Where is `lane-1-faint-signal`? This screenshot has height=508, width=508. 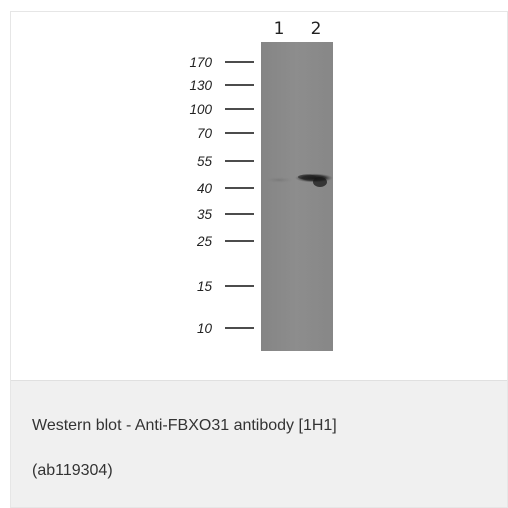 lane-1-faint-signal is located at coordinates (279, 180).